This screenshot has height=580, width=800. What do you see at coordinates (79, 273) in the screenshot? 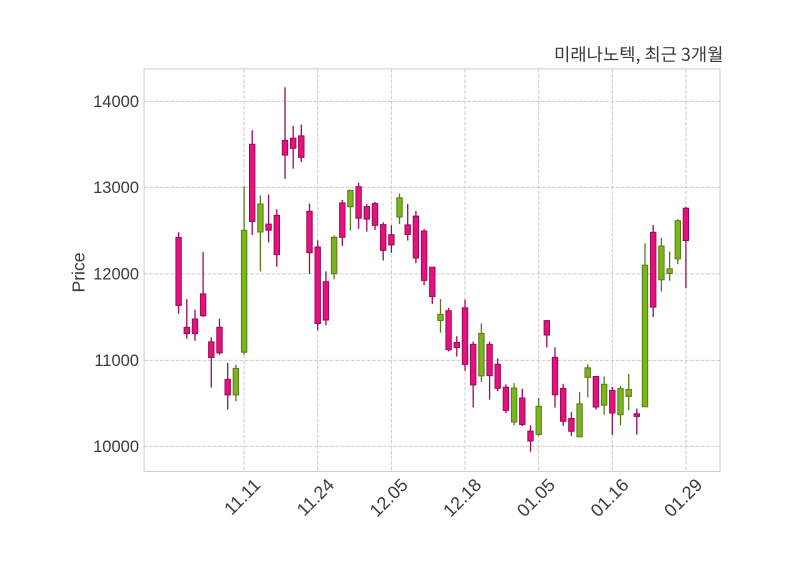
I see `svg-text: Price` at bounding box center [79, 273].